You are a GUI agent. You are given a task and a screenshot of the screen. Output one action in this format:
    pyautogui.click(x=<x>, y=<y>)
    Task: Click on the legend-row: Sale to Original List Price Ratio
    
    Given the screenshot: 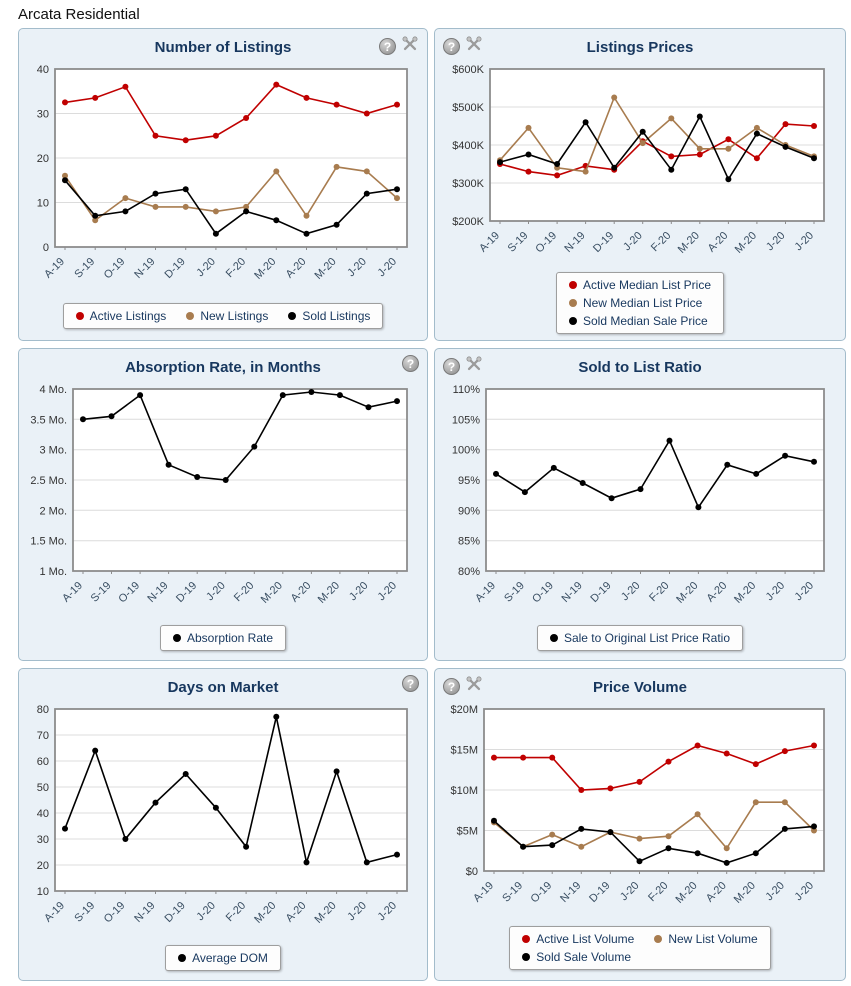 What is the action you would take?
    pyautogui.click(x=640, y=637)
    